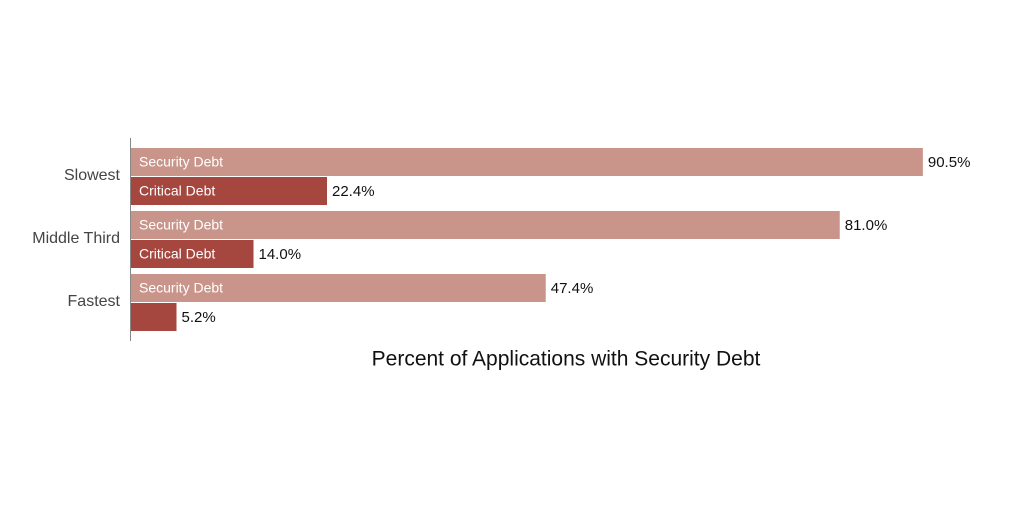  I want to click on value-label: 81.0%, so click(866, 225).